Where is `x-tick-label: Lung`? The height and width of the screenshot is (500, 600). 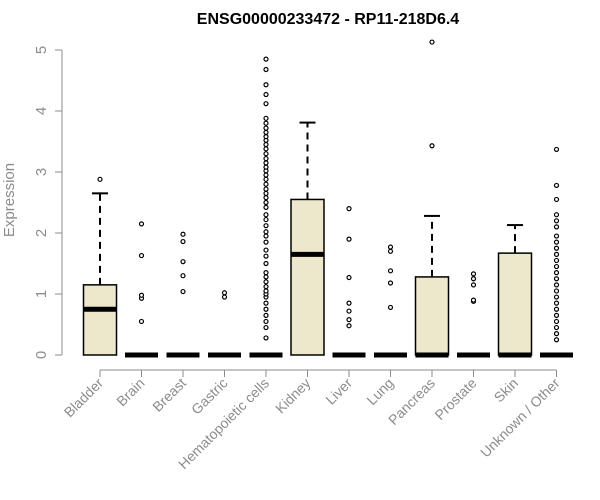 x-tick-label: Lung is located at coordinates (379, 391).